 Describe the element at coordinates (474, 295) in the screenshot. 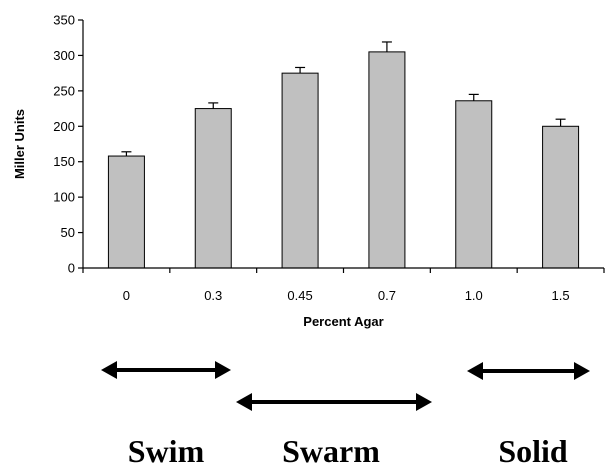

I see `x-tick-label: 1.0` at that location.